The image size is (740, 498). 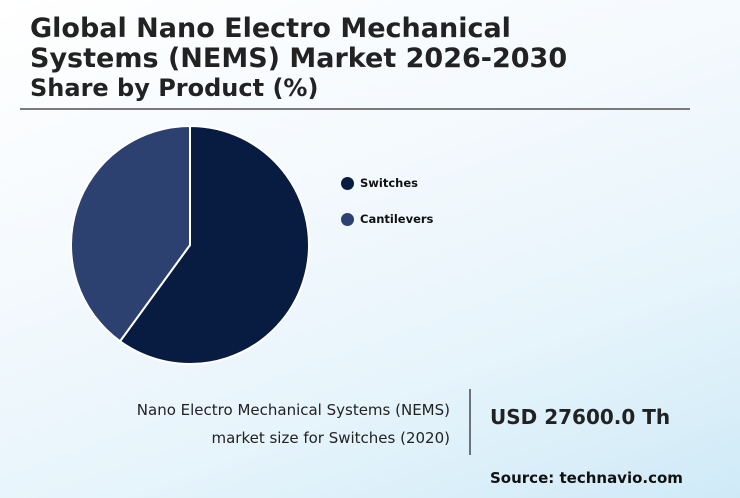 I want to click on legend-swatch-switches, so click(x=347, y=183).